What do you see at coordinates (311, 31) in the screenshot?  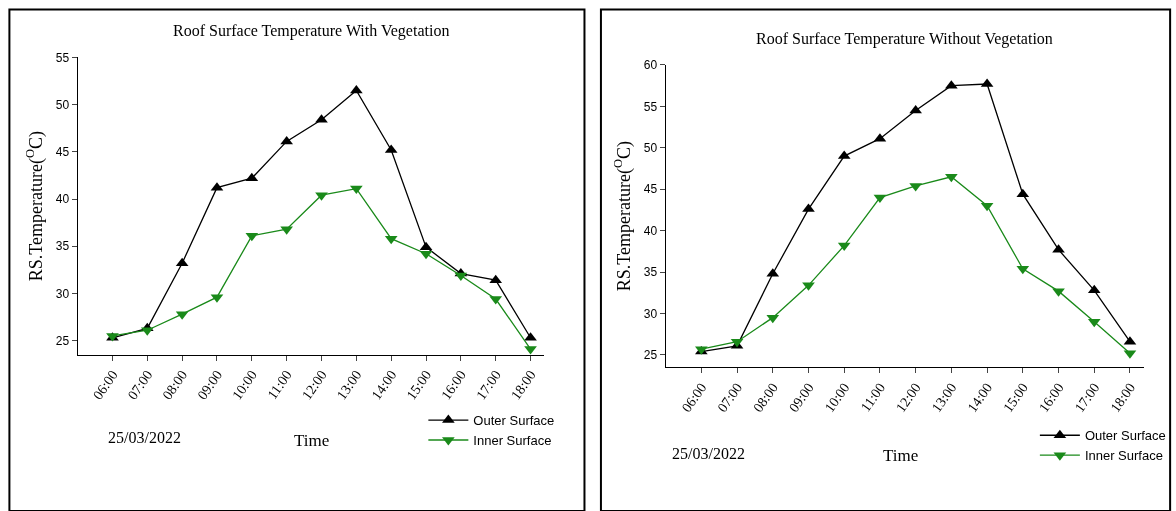 I see `chart-title: Roof Surface Temperature With Vegetation` at bounding box center [311, 31].